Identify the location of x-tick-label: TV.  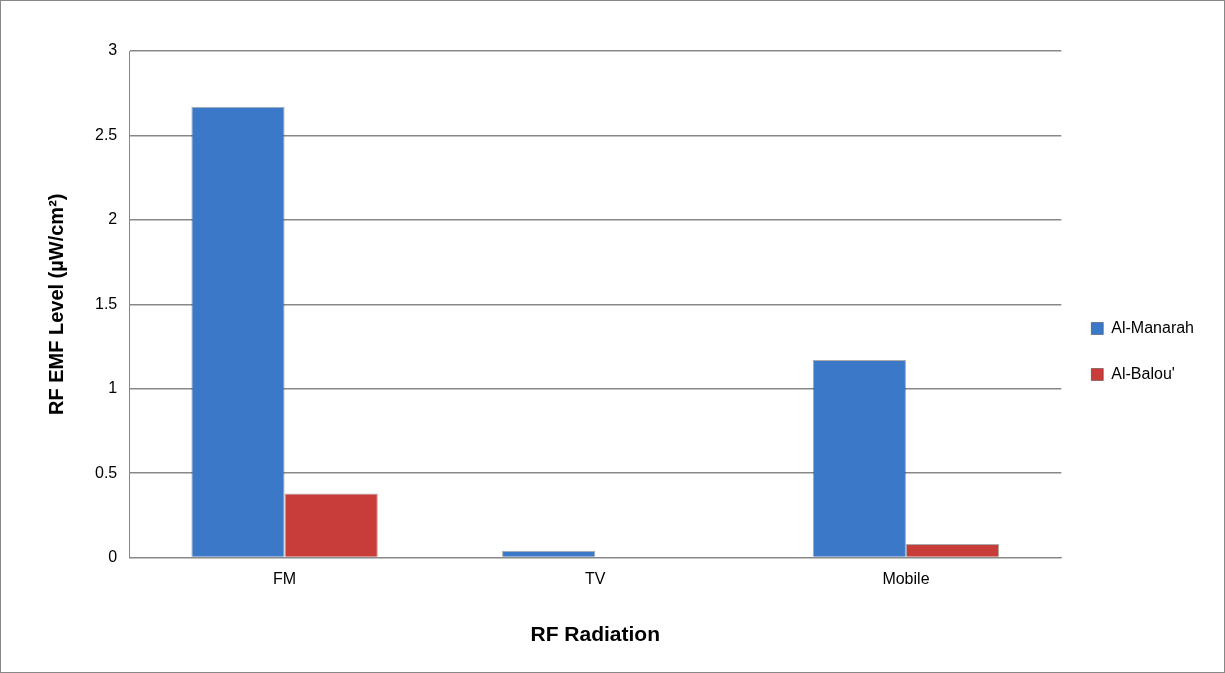
(595, 578).